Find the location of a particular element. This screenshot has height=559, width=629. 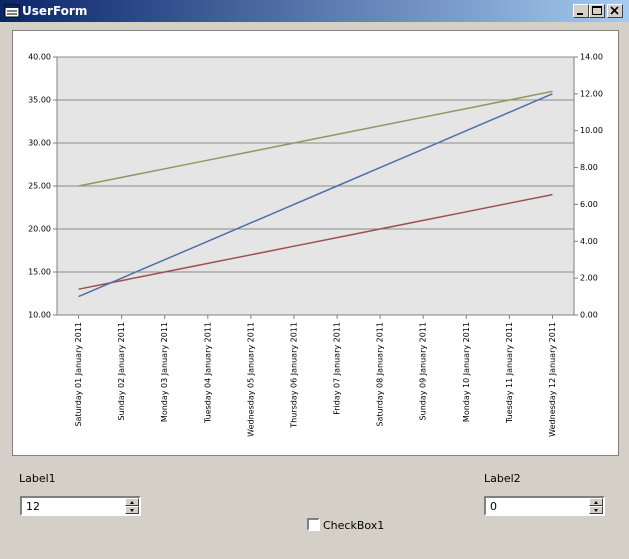

x-tick-label: Saturday 01 January 2011 is located at coordinates (78, 374).